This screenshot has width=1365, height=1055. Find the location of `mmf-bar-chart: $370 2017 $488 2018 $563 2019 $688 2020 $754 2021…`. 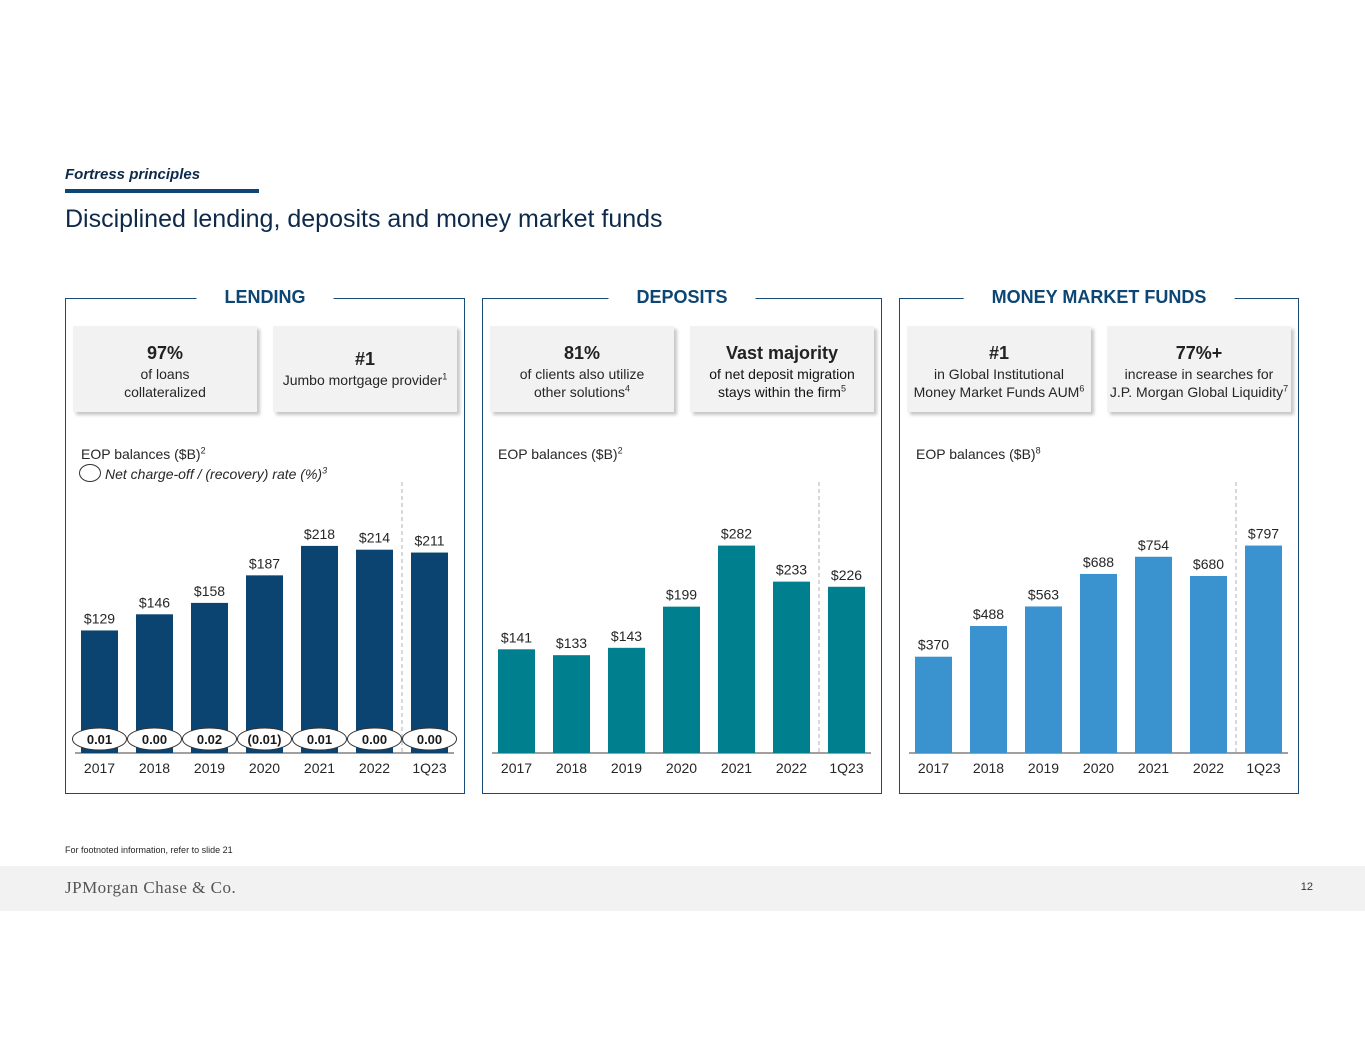

mmf-bar-chart: $370 2017 $488 2018 $563 2019 $688 2020 $754 2021… is located at coordinates (1098, 629).